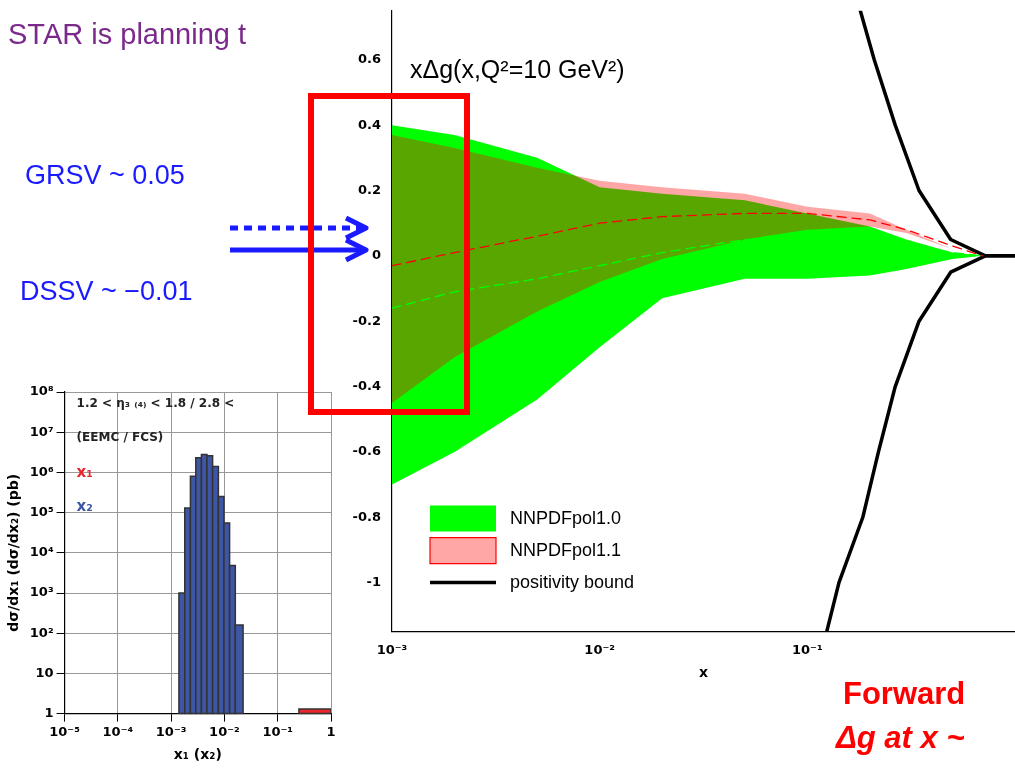 This screenshot has width=1015, height=772. Describe the element at coordinates (41, 391) in the screenshot. I see `y-tick-label: 10⁸` at that location.